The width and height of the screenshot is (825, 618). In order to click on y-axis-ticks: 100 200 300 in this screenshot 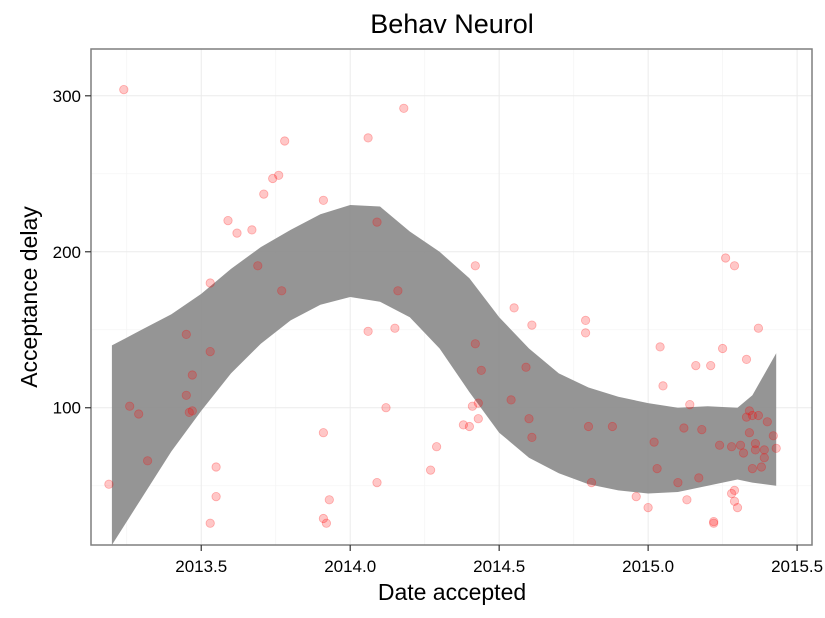, I will do `click(72, 252)`.